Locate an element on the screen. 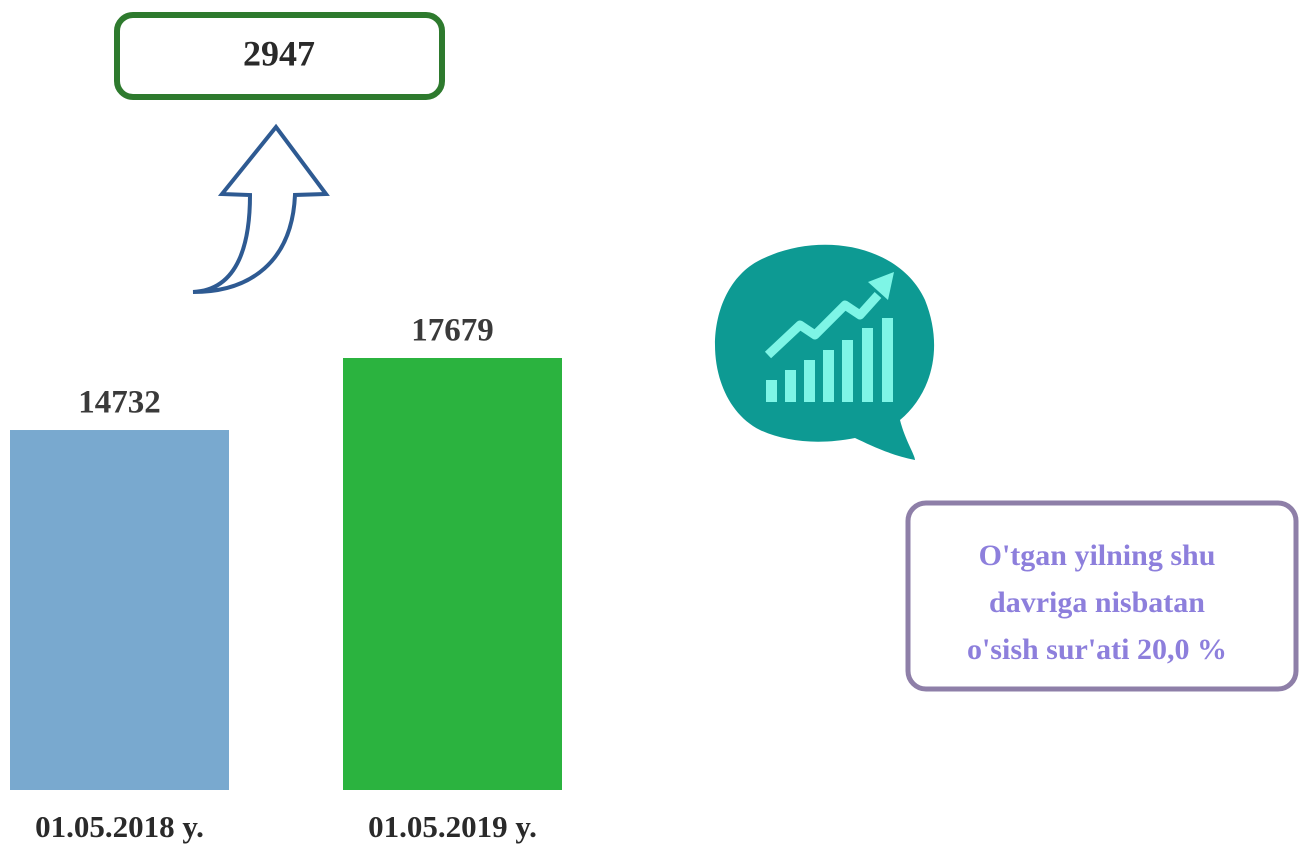 The image size is (1299, 849). note-line: O'tgan yilning shu is located at coordinates (1097, 555).